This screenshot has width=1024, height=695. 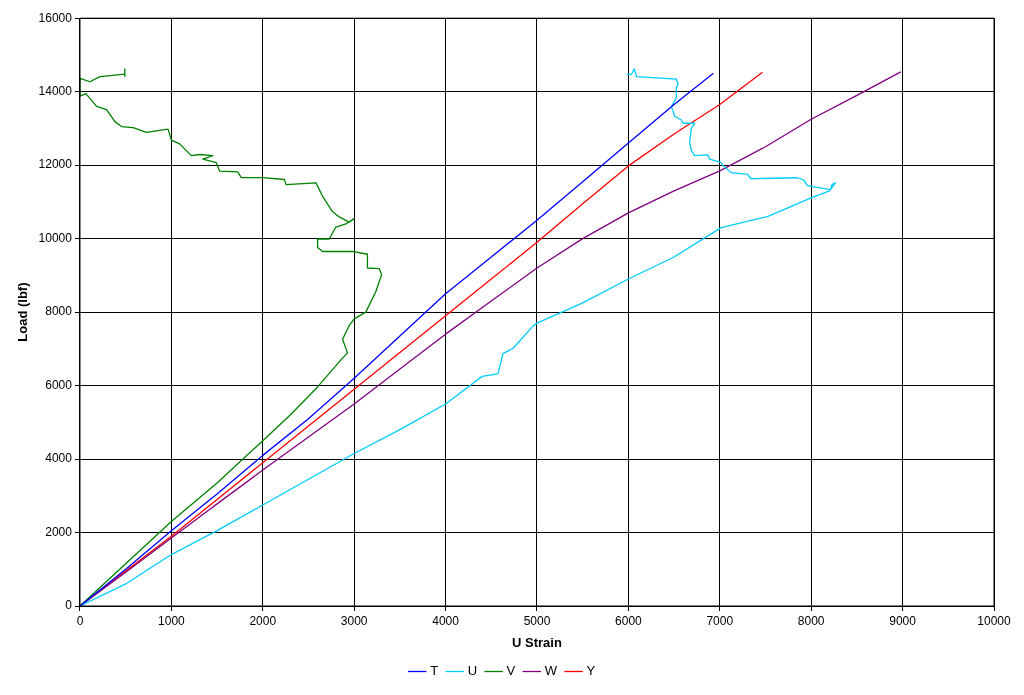 What do you see at coordinates (903, 620) in the screenshot?
I see `x-tick-label: 9000` at bounding box center [903, 620].